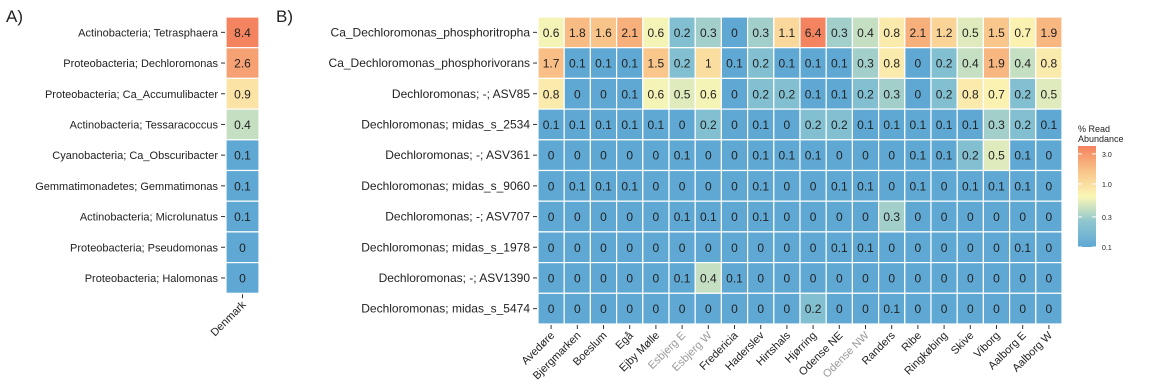  Describe the element at coordinates (229, 316) in the screenshot. I see `panel-a-column-labels: Denmark` at that location.